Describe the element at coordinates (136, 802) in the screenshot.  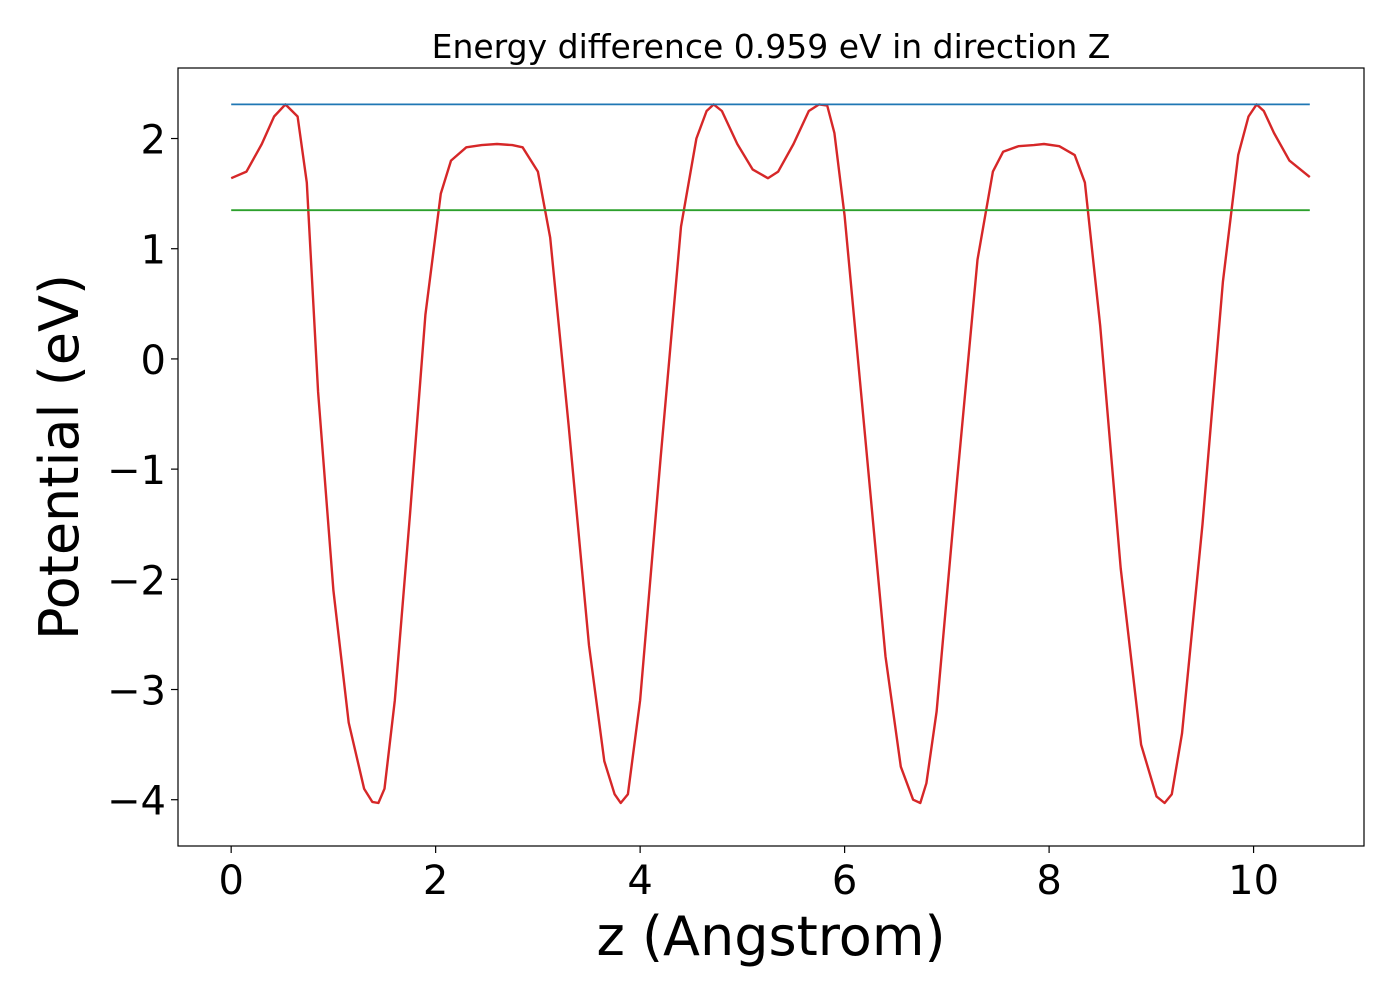
I see `y-tick-label: −4` at that location.